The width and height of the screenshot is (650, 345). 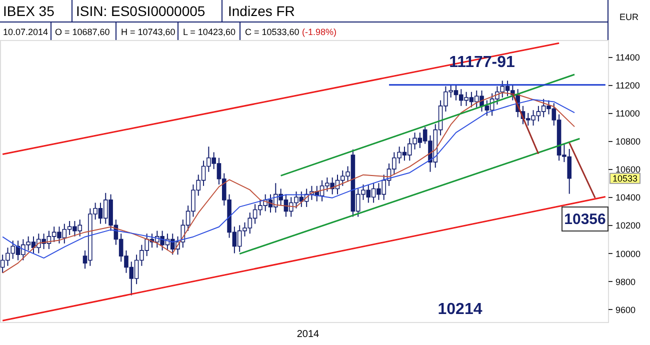 I want to click on chart-subtitle: ISIN: ES0SI0000005, so click(x=141, y=11).